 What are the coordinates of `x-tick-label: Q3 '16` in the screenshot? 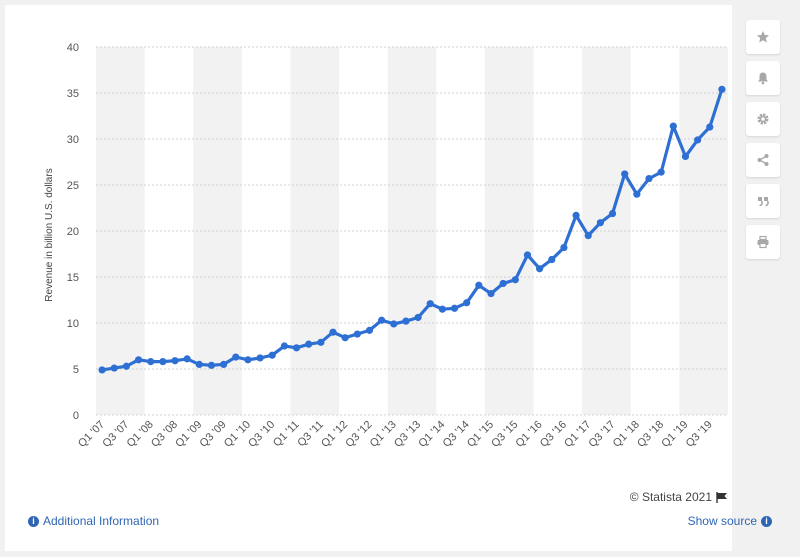 It's located at (553, 434).